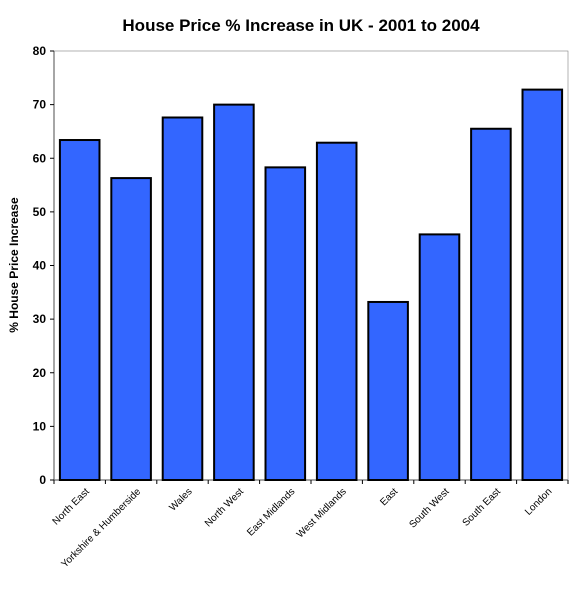 This screenshot has width=582, height=600. Describe the element at coordinates (389, 497) in the screenshot. I see `x-tick-label: East` at that location.